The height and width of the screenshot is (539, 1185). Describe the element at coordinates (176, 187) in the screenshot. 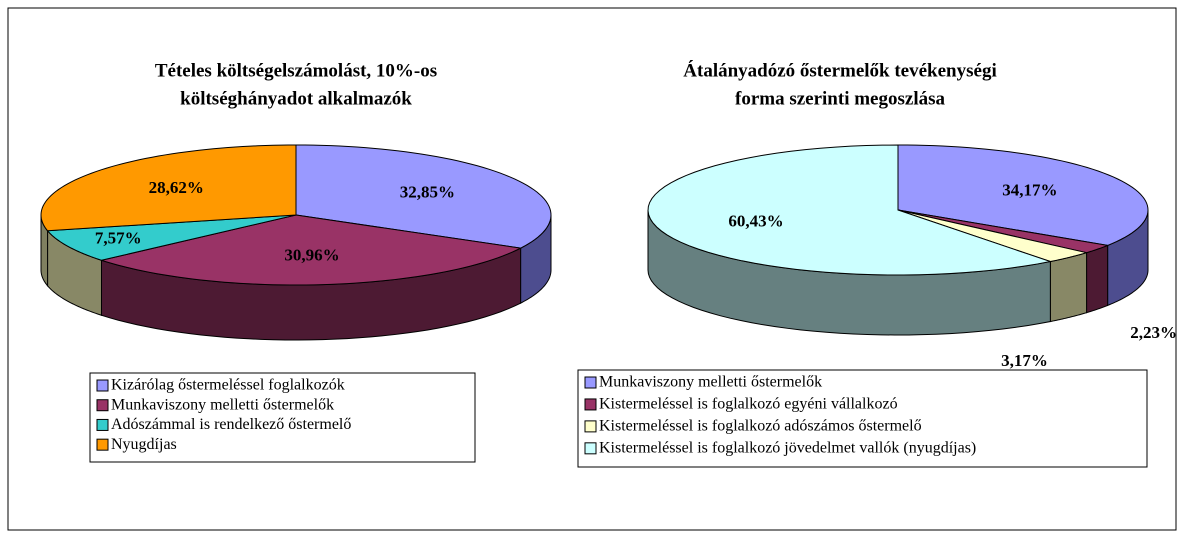

I see `data-label: 28,62%` at that location.